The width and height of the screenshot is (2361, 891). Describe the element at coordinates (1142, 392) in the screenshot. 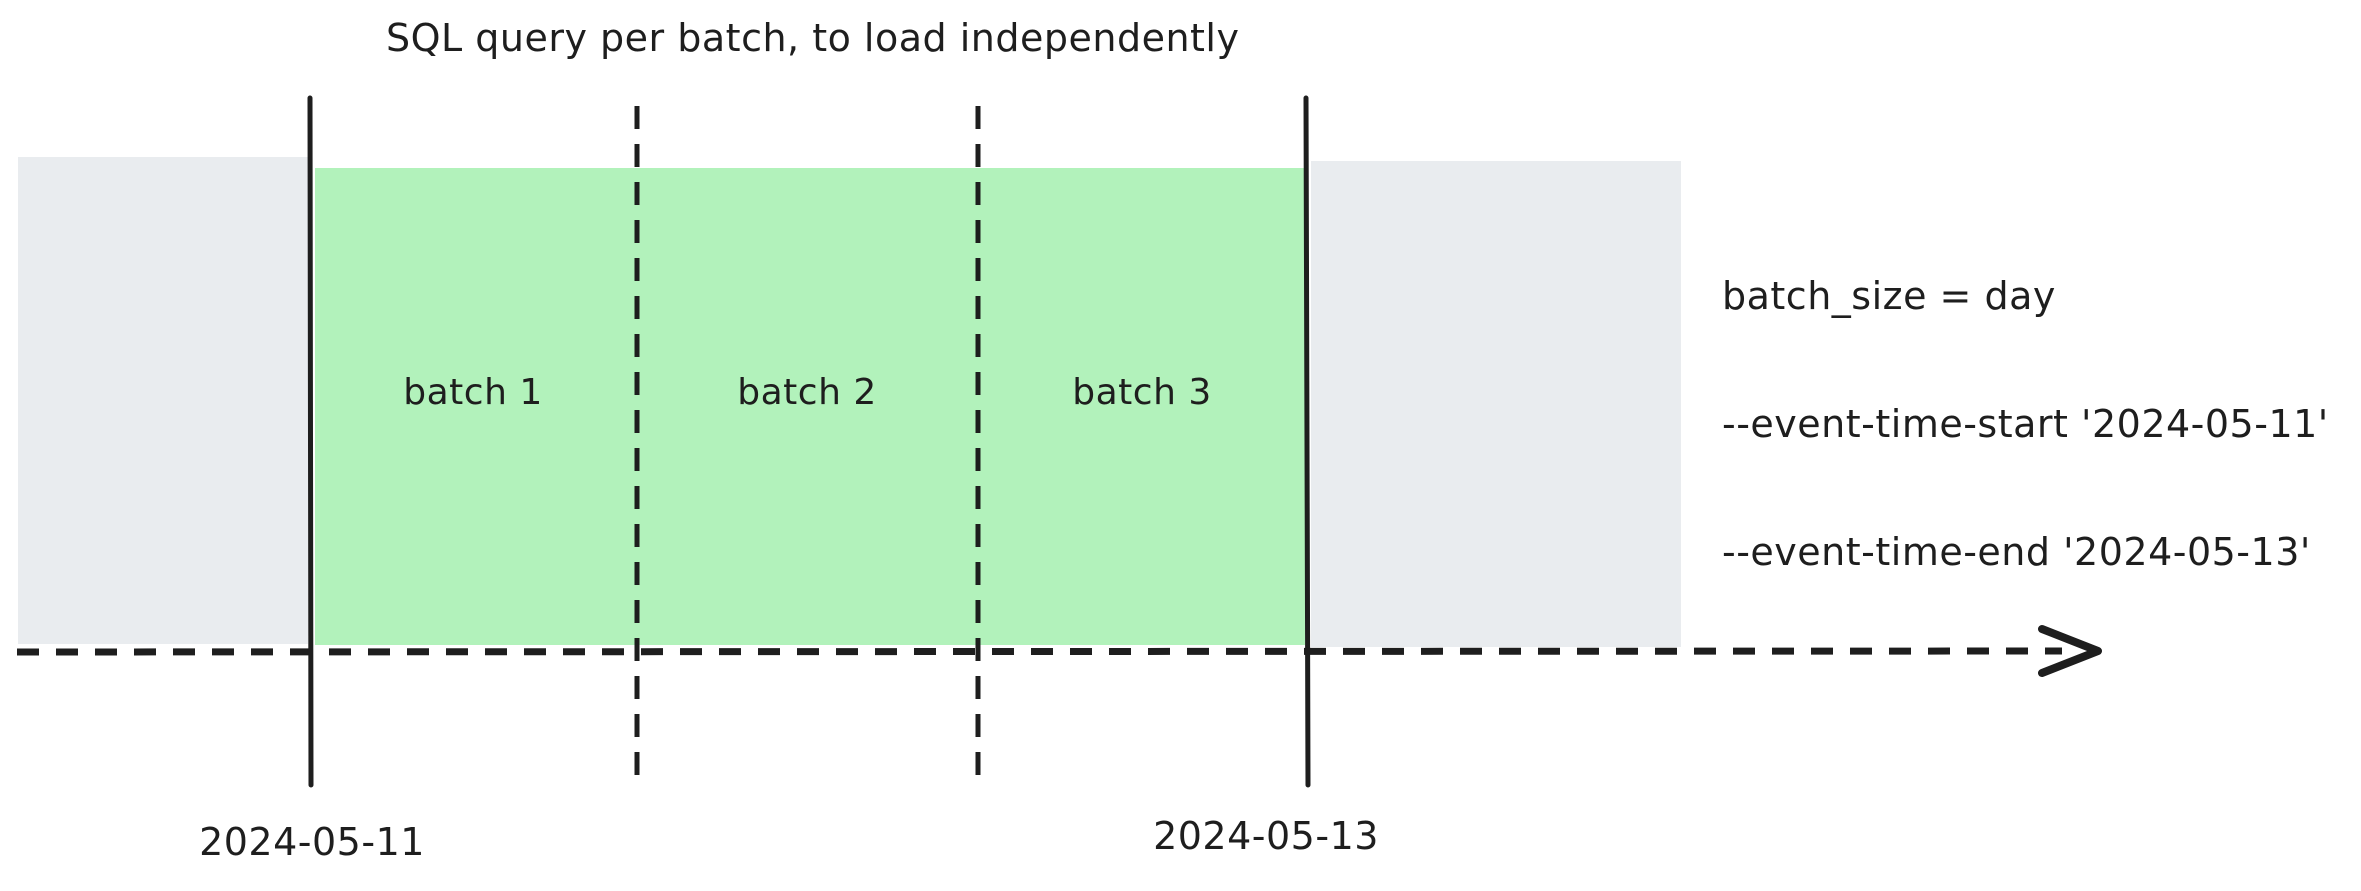

I see `batch-3-label: batch 3` at that location.